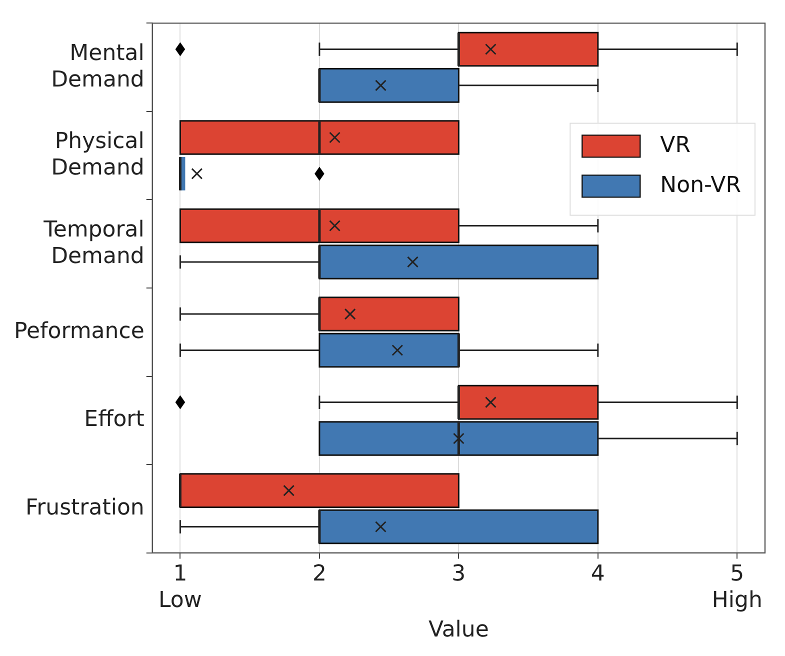 This screenshot has width=785, height=656. What do you see at coordinates (459, 574) in the screenshot?
I see `x-tick-label: 3` at bounding box center [459, 574].